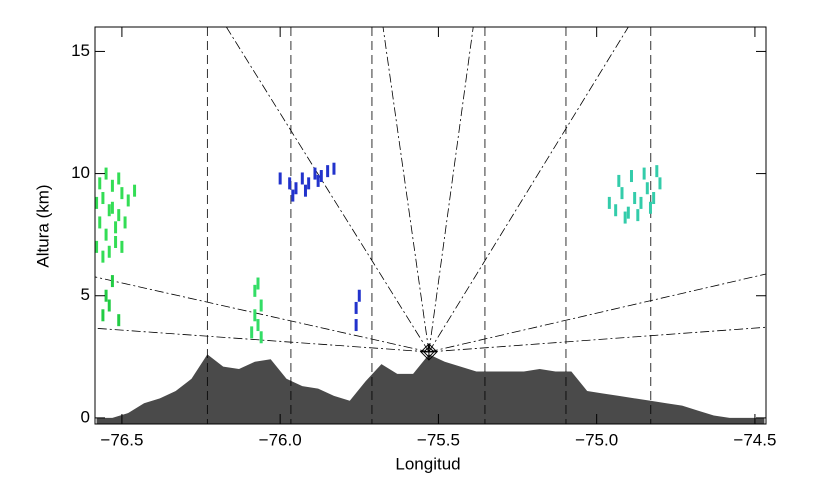  Describe the element at coordinates (42, 225) in the screenshot. I see `y-axis-label: Altura (km)` at that location.